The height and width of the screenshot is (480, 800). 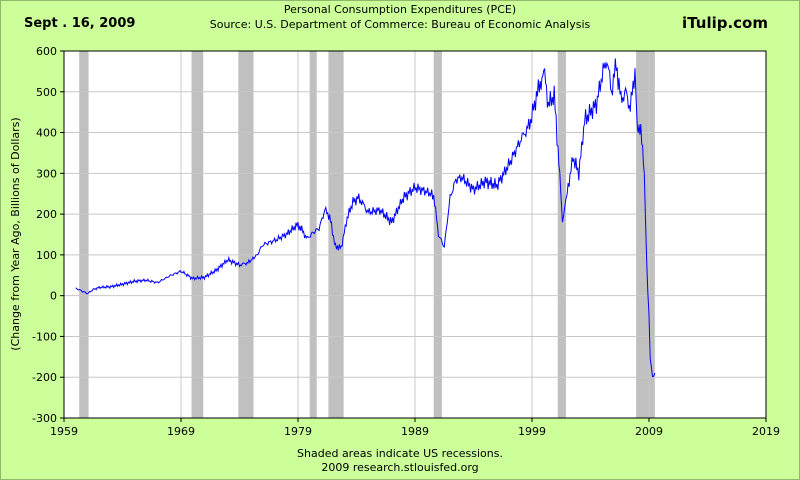 I want to click on x-tick-label: 1999, so click(x=532, y=431).